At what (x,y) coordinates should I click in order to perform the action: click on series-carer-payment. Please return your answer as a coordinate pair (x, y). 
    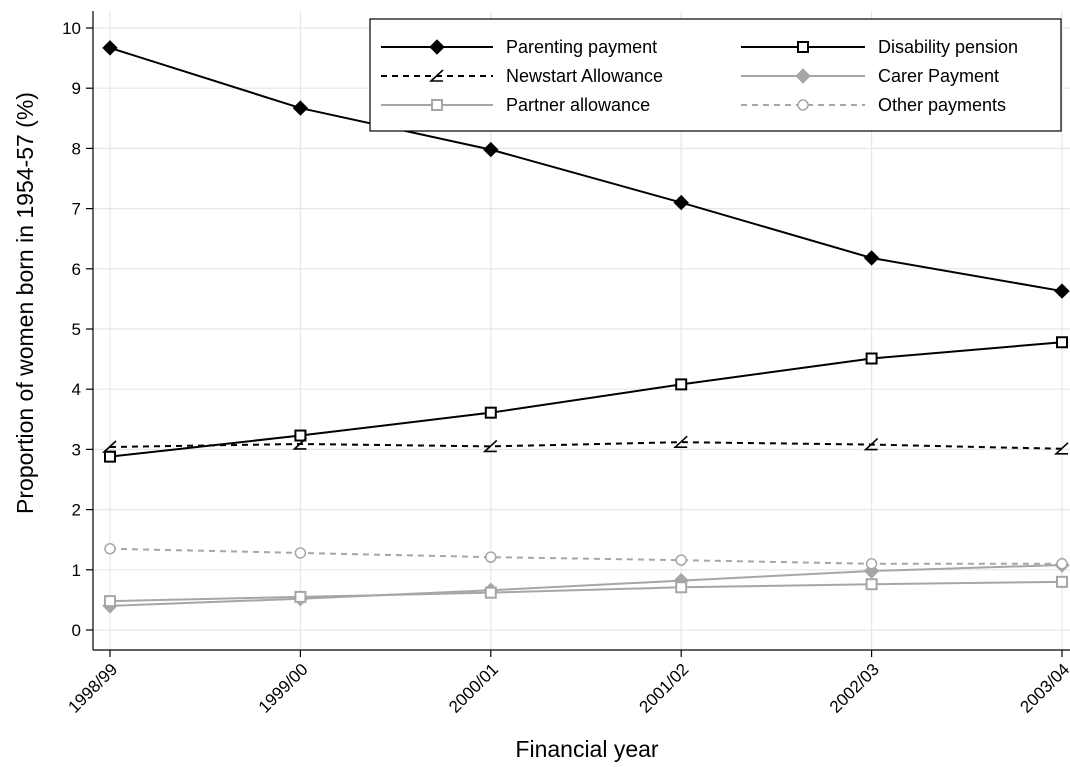
    Looking at the image, I should click on (586, 585).